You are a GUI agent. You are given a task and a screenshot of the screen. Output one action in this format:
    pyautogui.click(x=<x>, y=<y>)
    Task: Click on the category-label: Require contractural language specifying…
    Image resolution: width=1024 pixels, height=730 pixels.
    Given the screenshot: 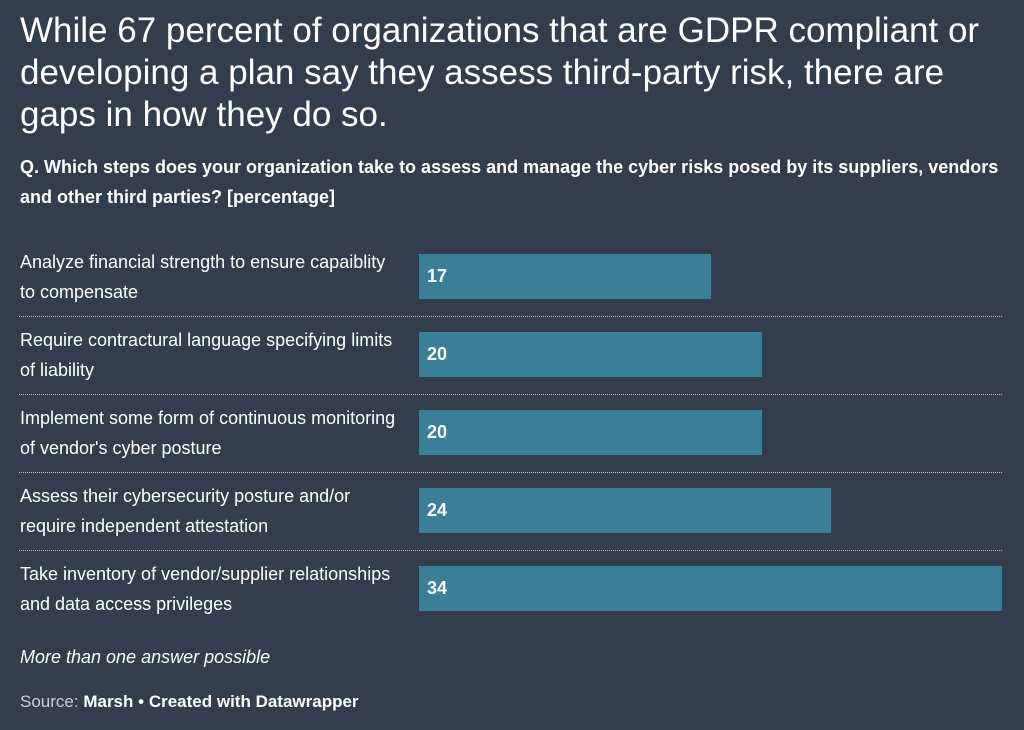 What is the action you would take?
    pyautogui.click(x=206, y=355)
    